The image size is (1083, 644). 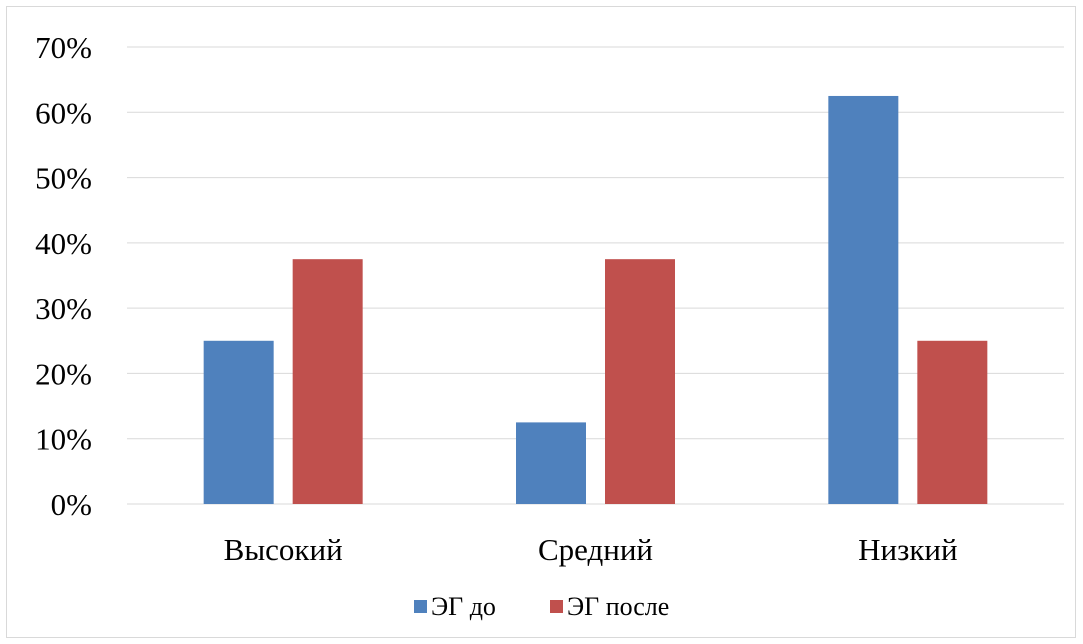 I want to click on y-tick-label: 0%, so click(x=71, y=504).